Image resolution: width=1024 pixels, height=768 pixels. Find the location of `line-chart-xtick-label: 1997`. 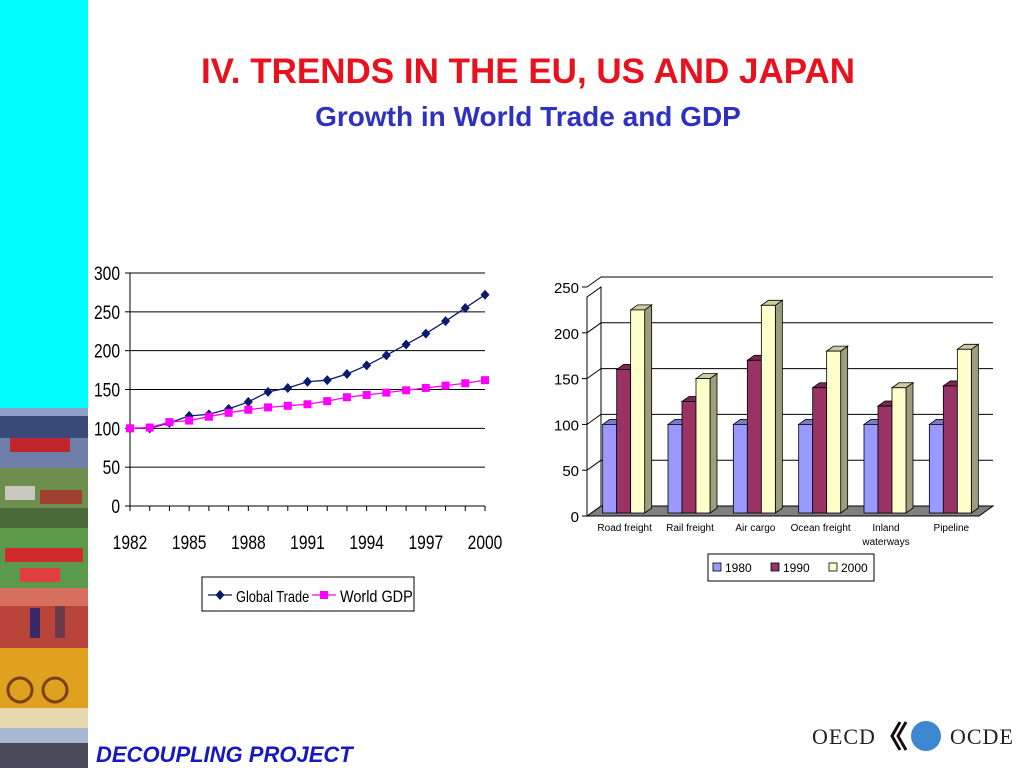

line-chart-xtick-label: 1997 is located at coordinates (426, 543).